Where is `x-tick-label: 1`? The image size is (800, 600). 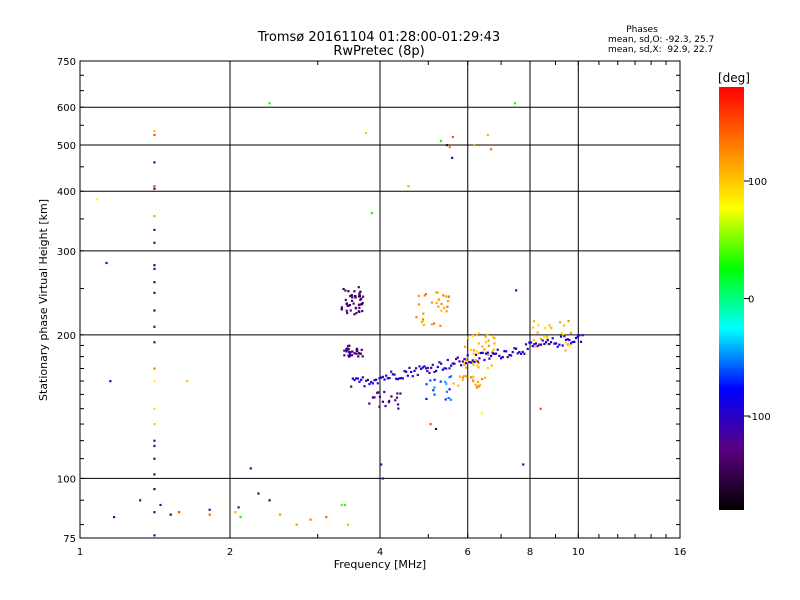 x-tick-label: 1 is located at coordinates (80, 552).